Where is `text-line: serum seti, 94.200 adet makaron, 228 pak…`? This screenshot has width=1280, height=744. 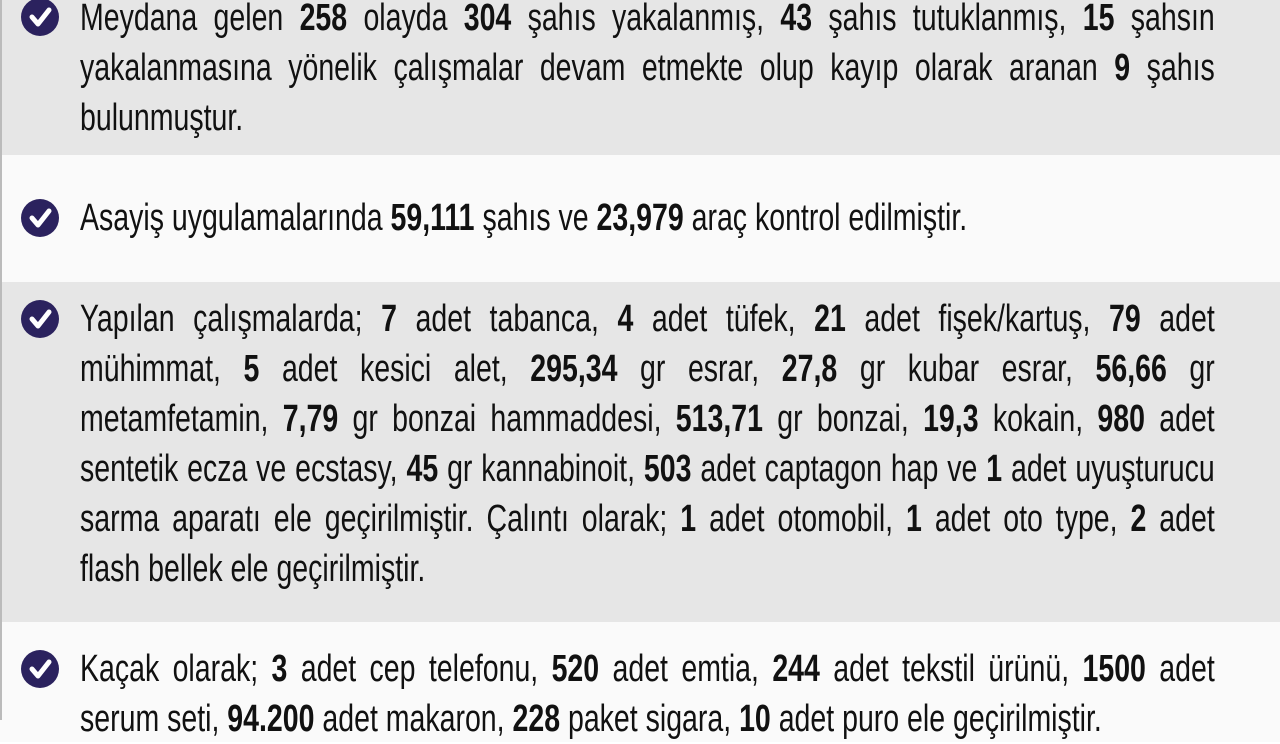 text-line: serum seti, 94.200 adet makaron, 228 pak… is located at coordinates (647, 719).